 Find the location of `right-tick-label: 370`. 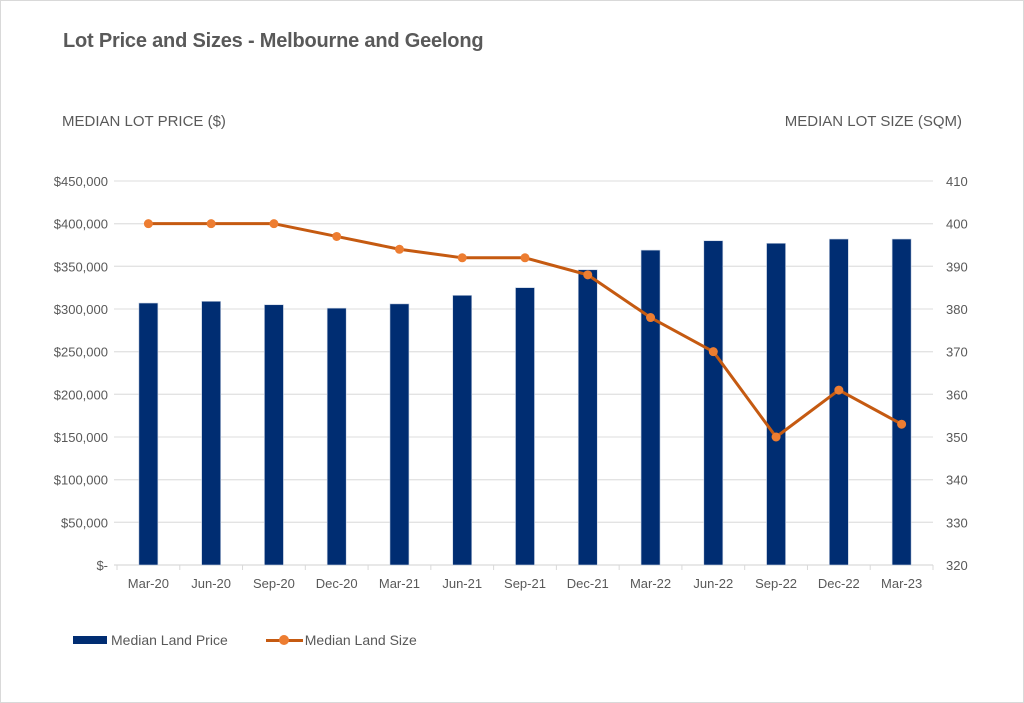

right-tick-label: 370 is located at coordinates (957, 352).